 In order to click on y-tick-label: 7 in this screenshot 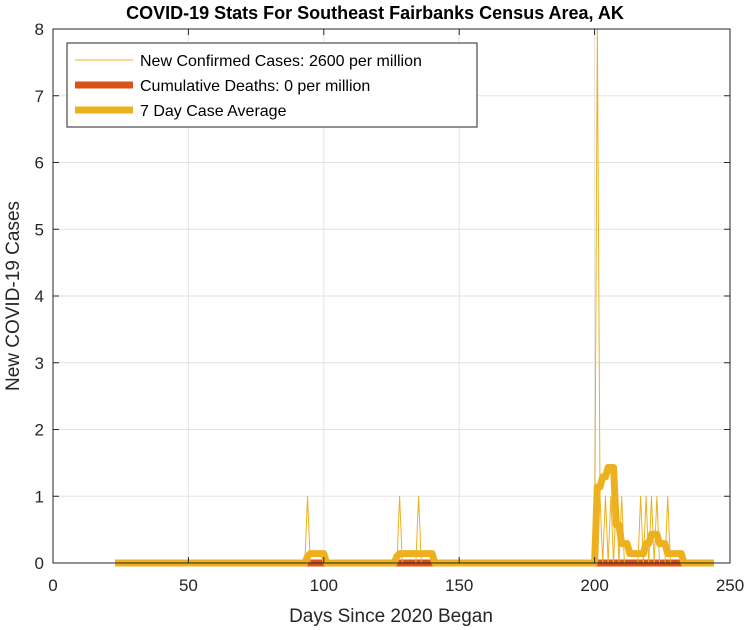, I will do `click(39, 96)`.